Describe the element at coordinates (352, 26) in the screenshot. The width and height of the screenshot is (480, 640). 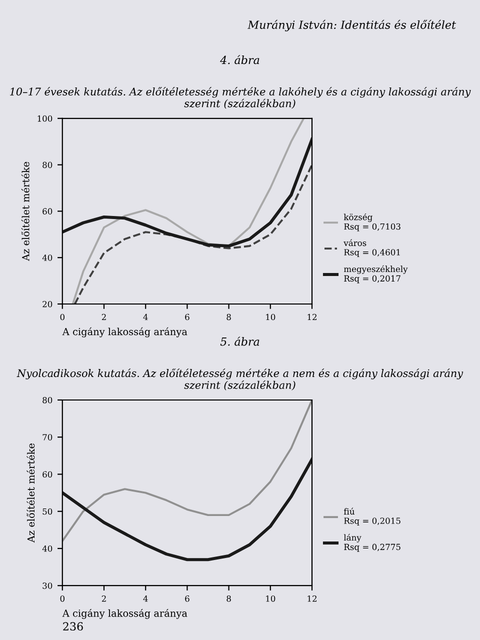
I see `text: Murányi István: Identitás és előítélet` at that location.